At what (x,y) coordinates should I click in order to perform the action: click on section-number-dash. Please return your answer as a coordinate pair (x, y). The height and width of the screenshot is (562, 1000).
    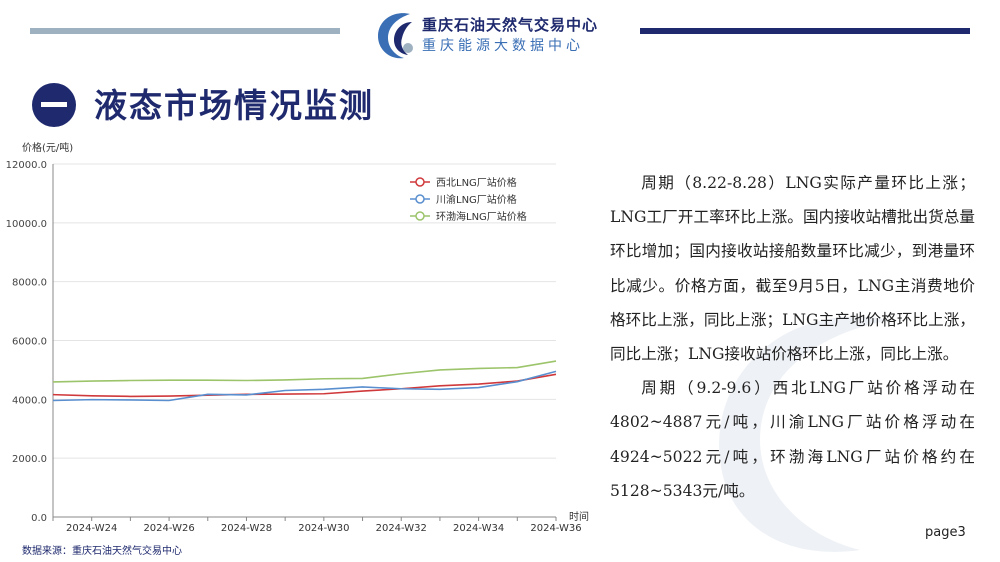
    Looking at the image, I should click on (54, 104).